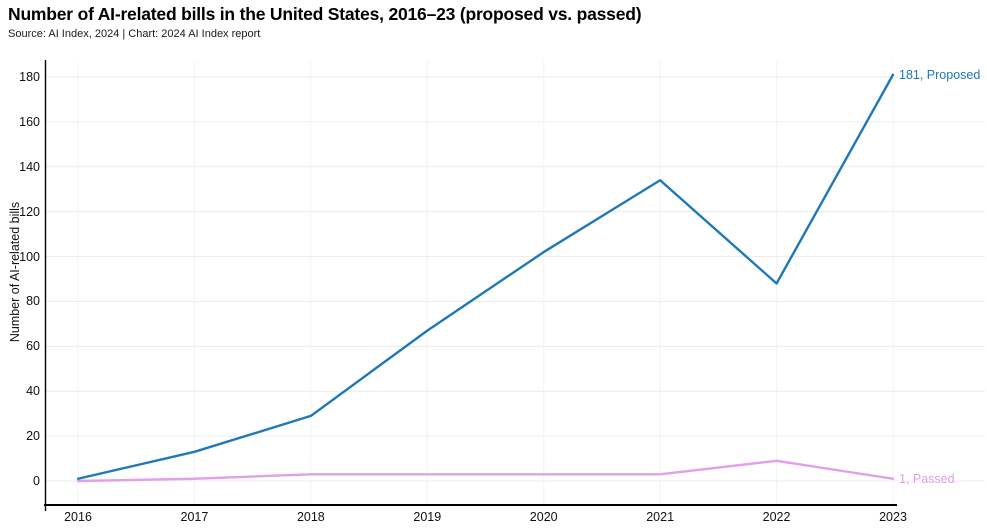 The height and width of the screenshot is (532, 987). What do you see at coordinates (78, 517) in the screenshot?
I see `x-tick-label-2016: 2016` at bounding box center [78, 517].